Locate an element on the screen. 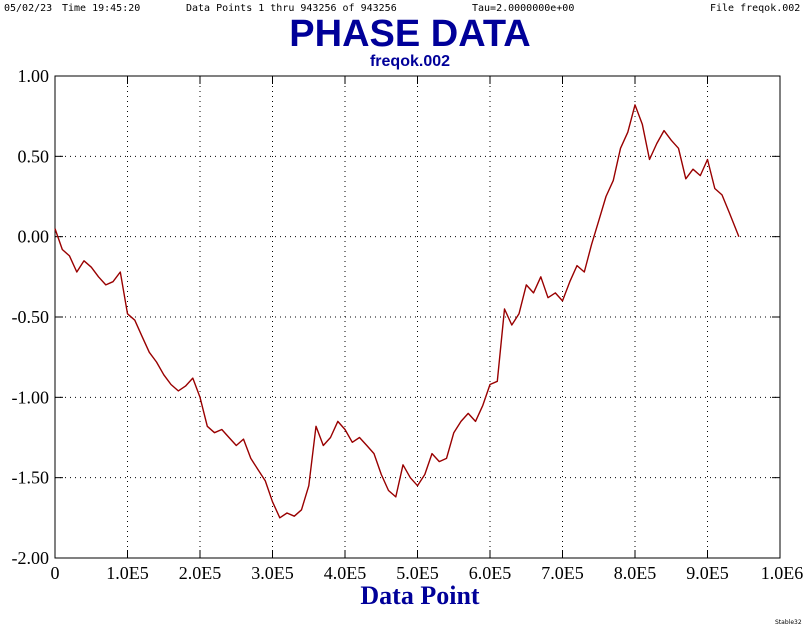  y-tick-label: 0.00 is located at coordinates (34, 237).